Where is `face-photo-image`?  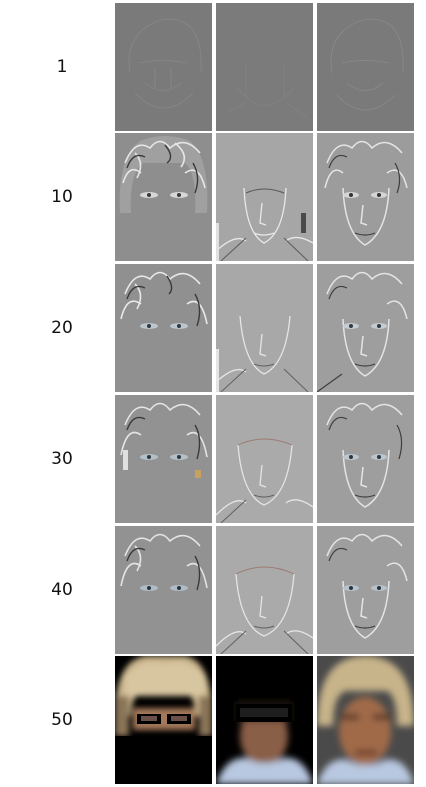 face-photo-image is located at coordinates (264, 720).